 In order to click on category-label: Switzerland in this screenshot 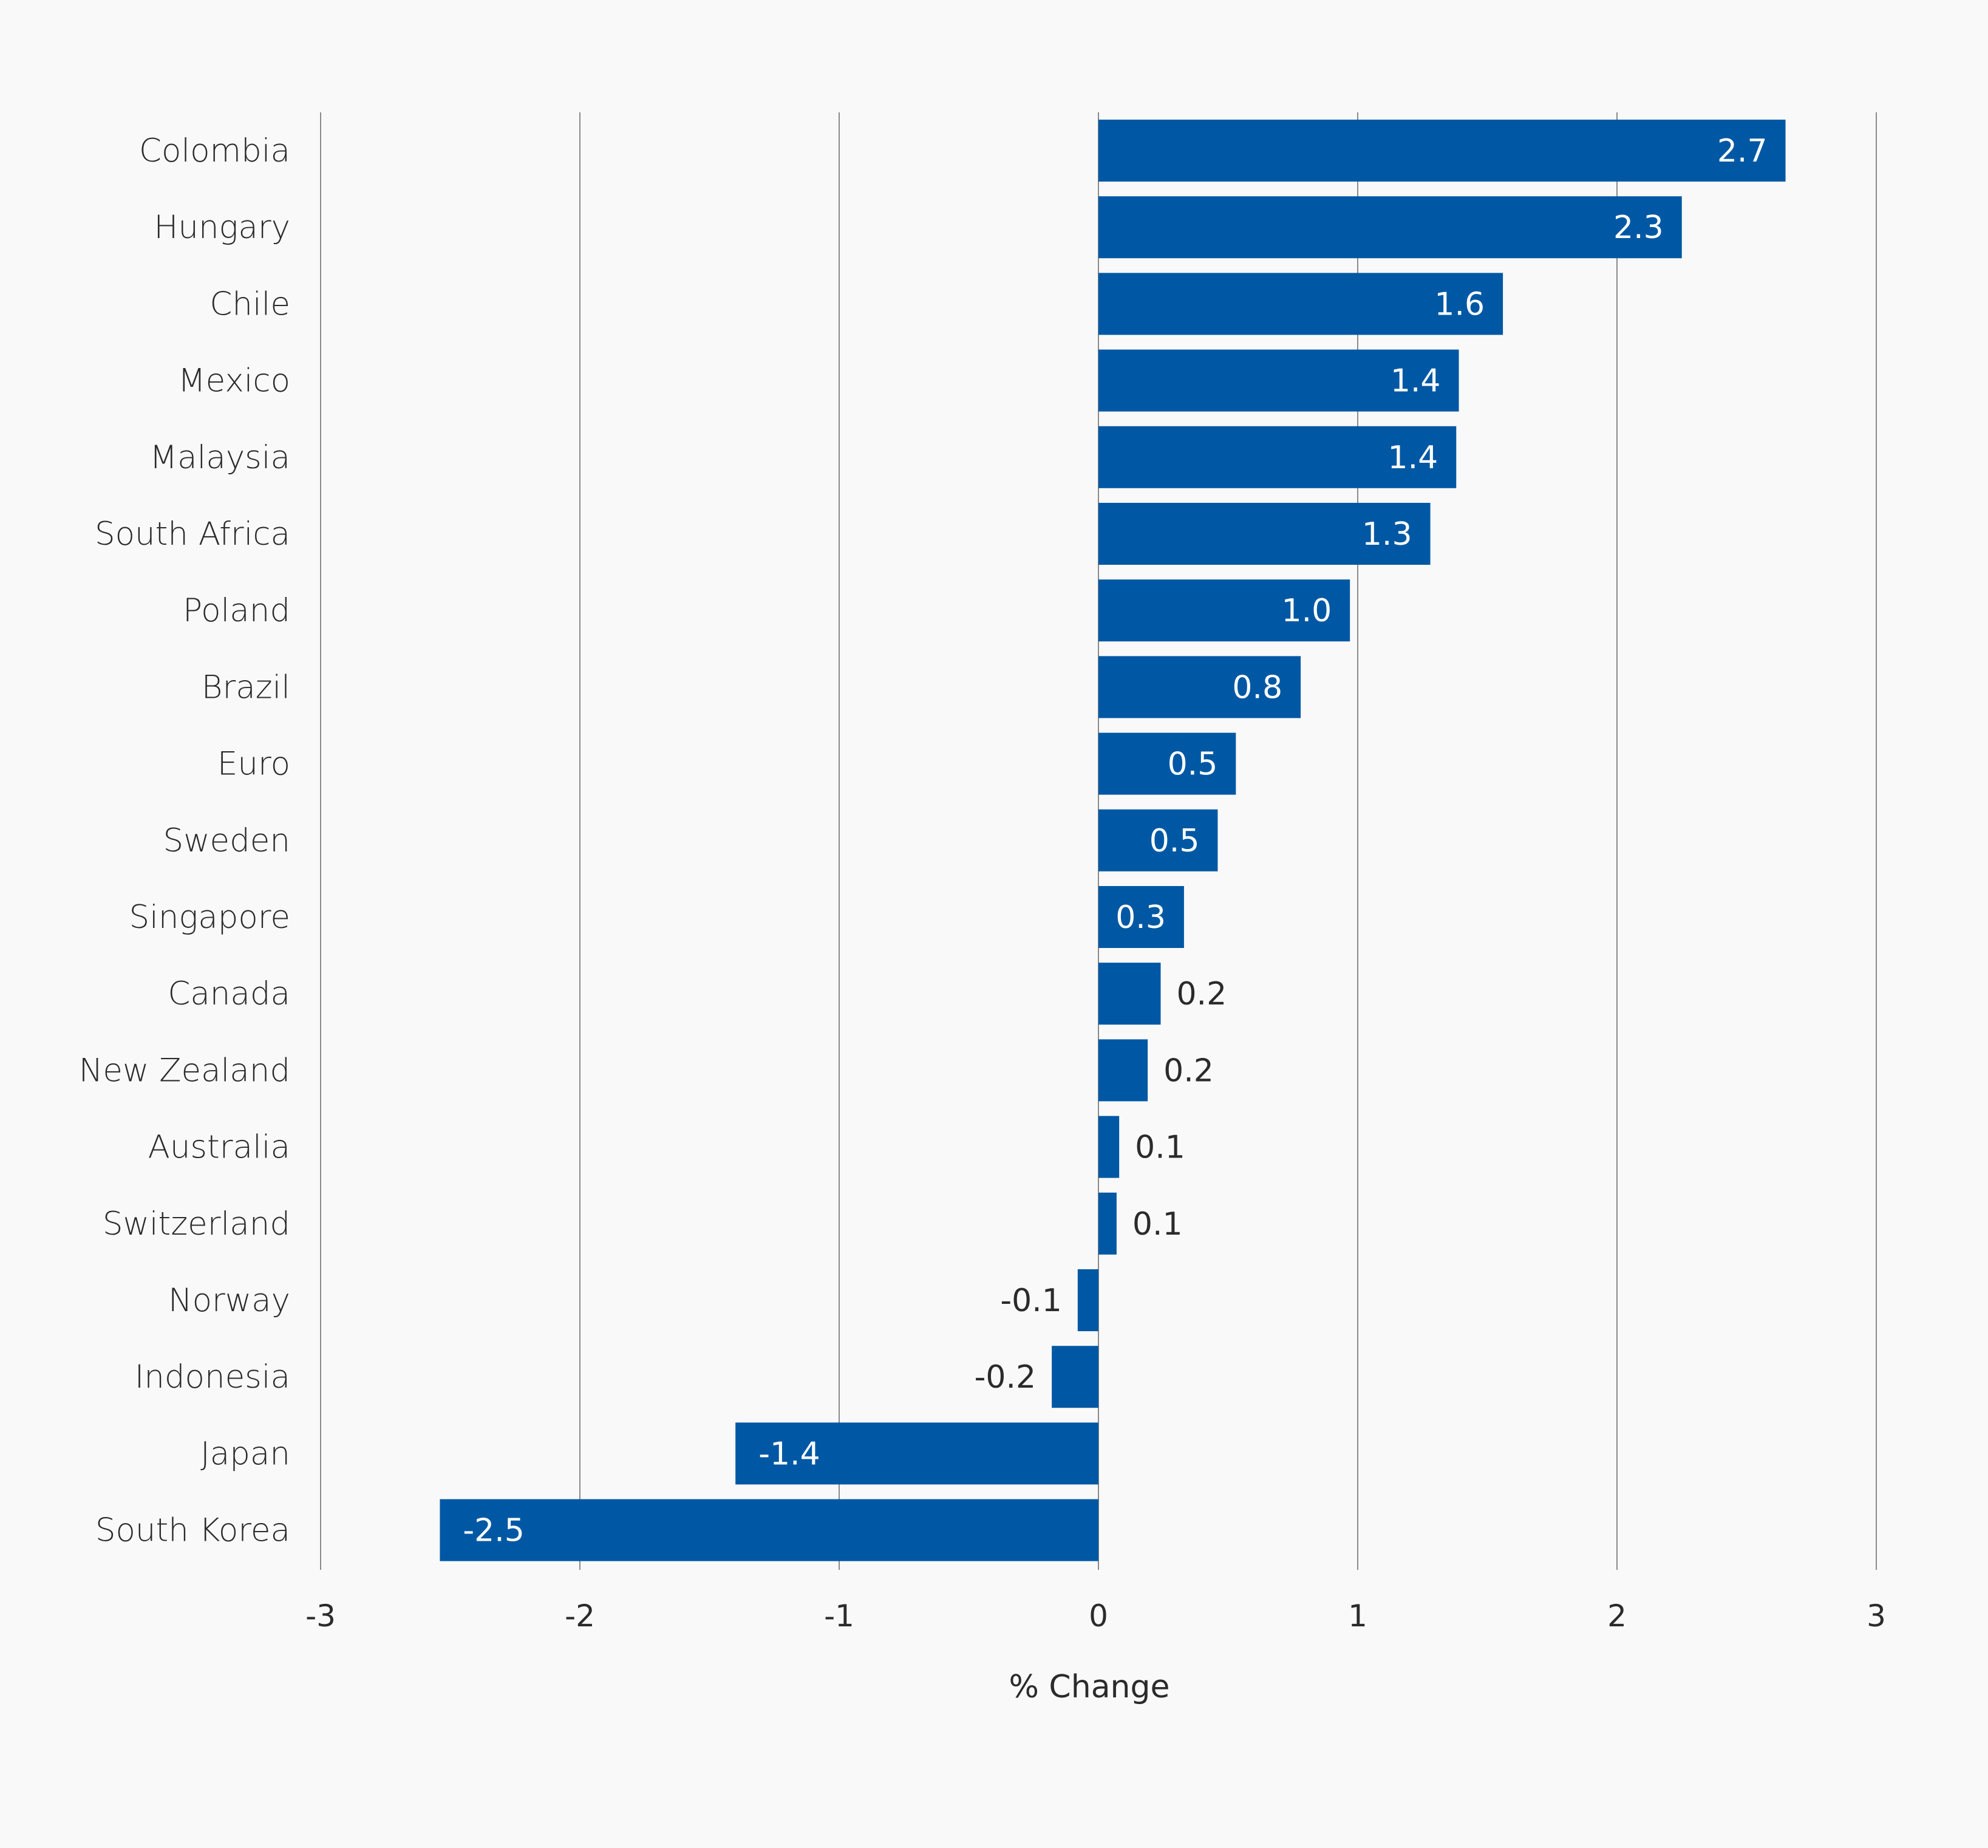, I will do `click(196, 1224)`.